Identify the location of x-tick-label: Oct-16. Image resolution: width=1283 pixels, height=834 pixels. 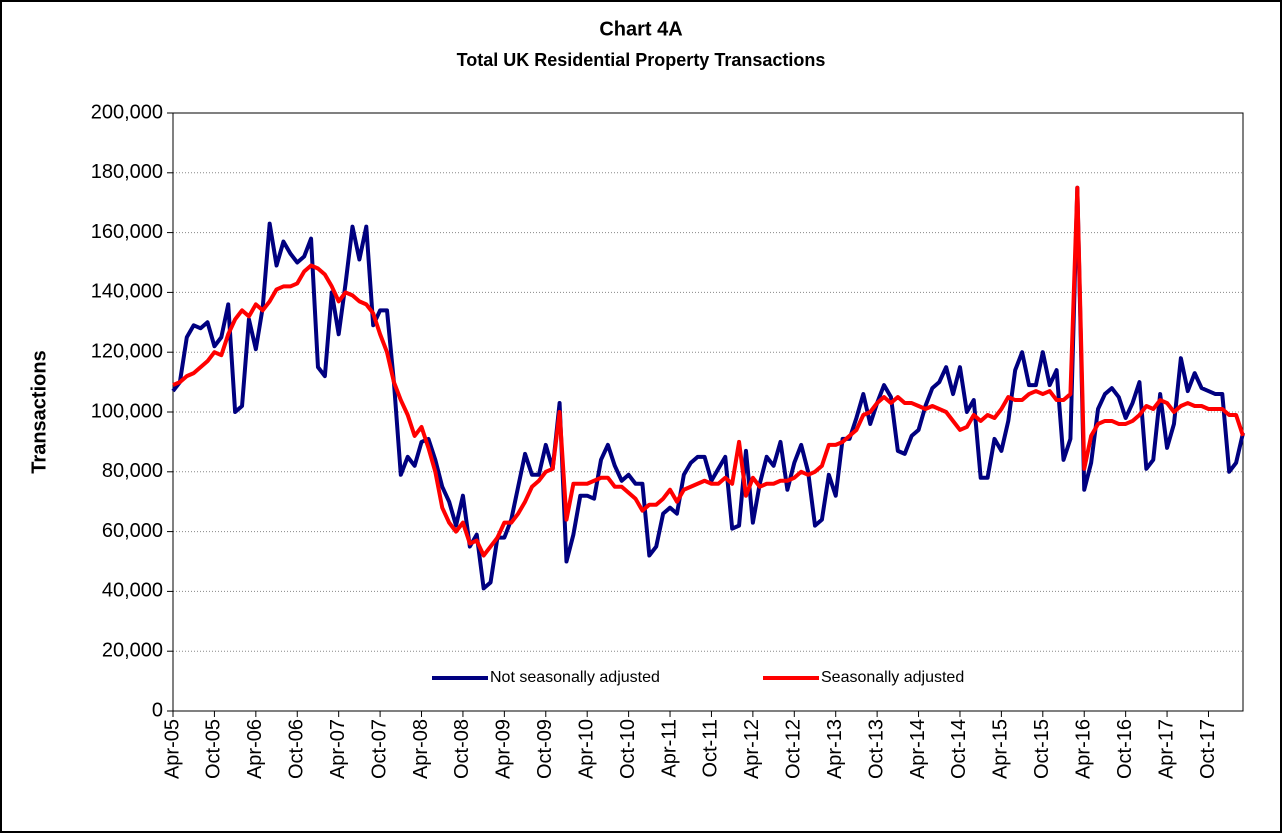
(1125, 749).